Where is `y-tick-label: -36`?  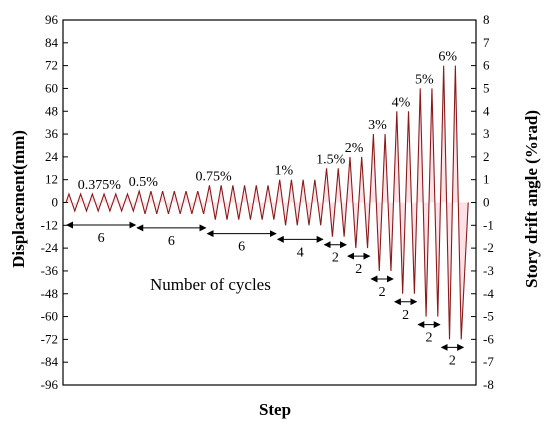 y-tick-label: -36 is located at coordinates (50, 270).